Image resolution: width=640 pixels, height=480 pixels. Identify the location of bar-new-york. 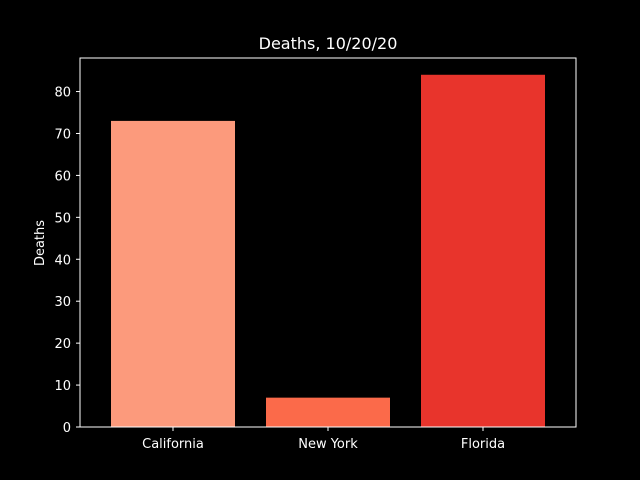
(328, 412).